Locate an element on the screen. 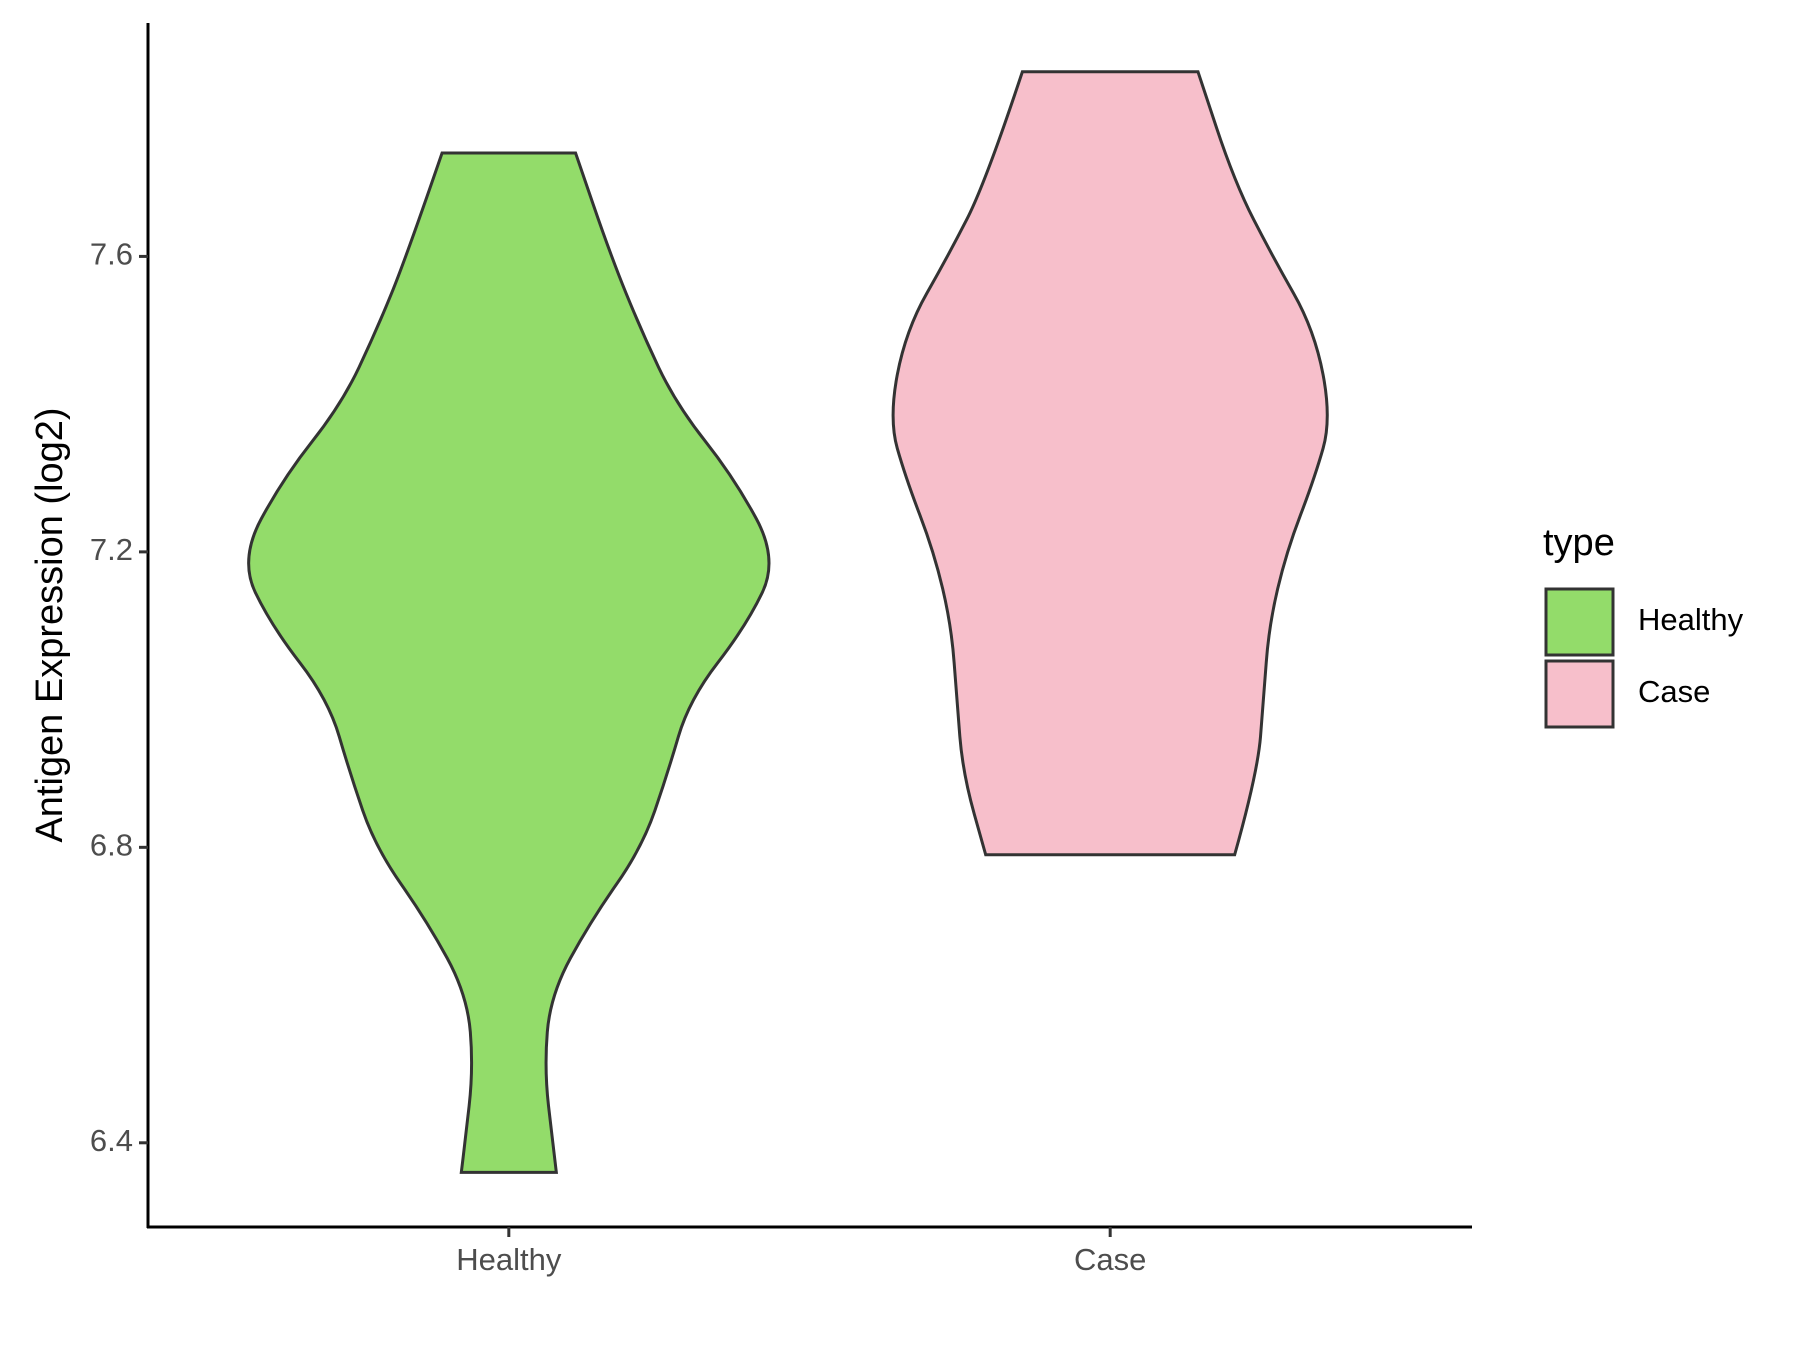  x-tick-label: Case is located at coordinates (1110, 1259).